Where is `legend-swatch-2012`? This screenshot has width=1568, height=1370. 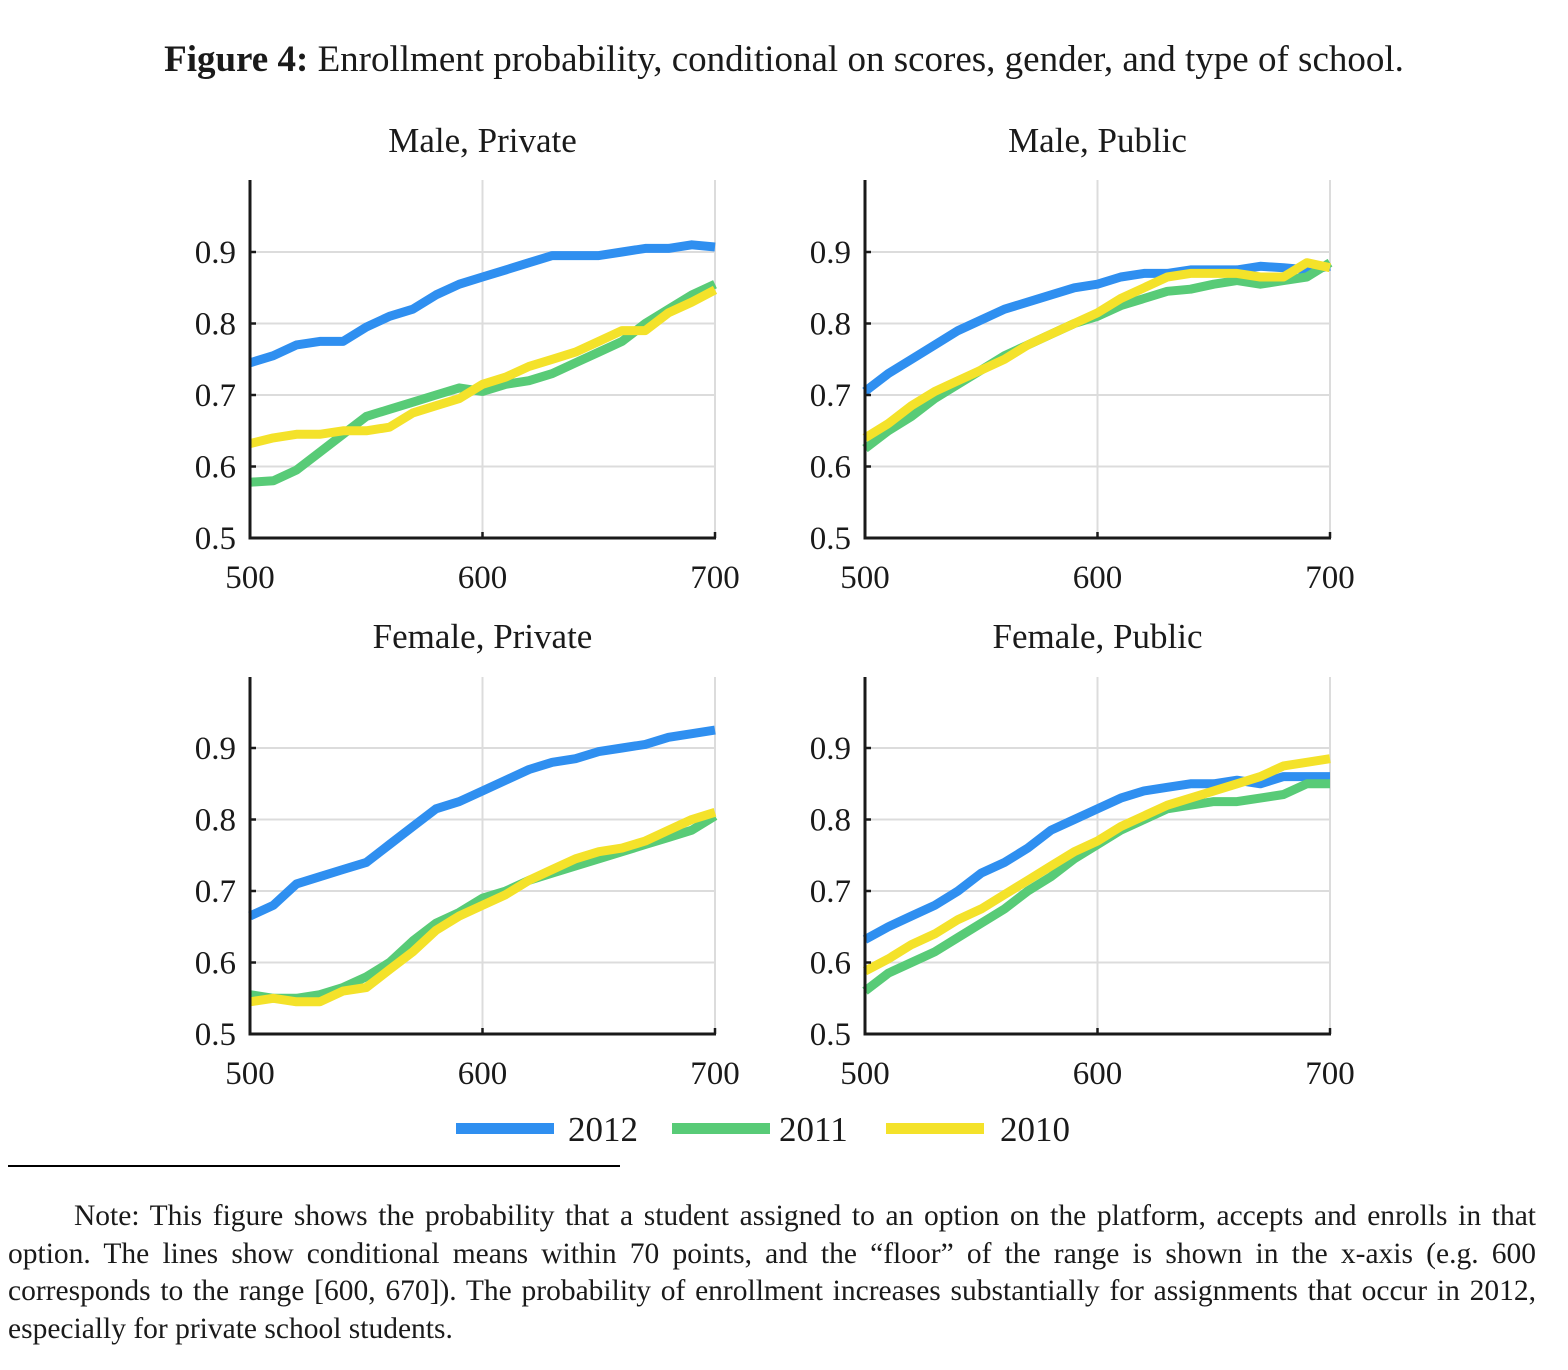 legend-swatch-2012 is located at coordinates (505, 1128).